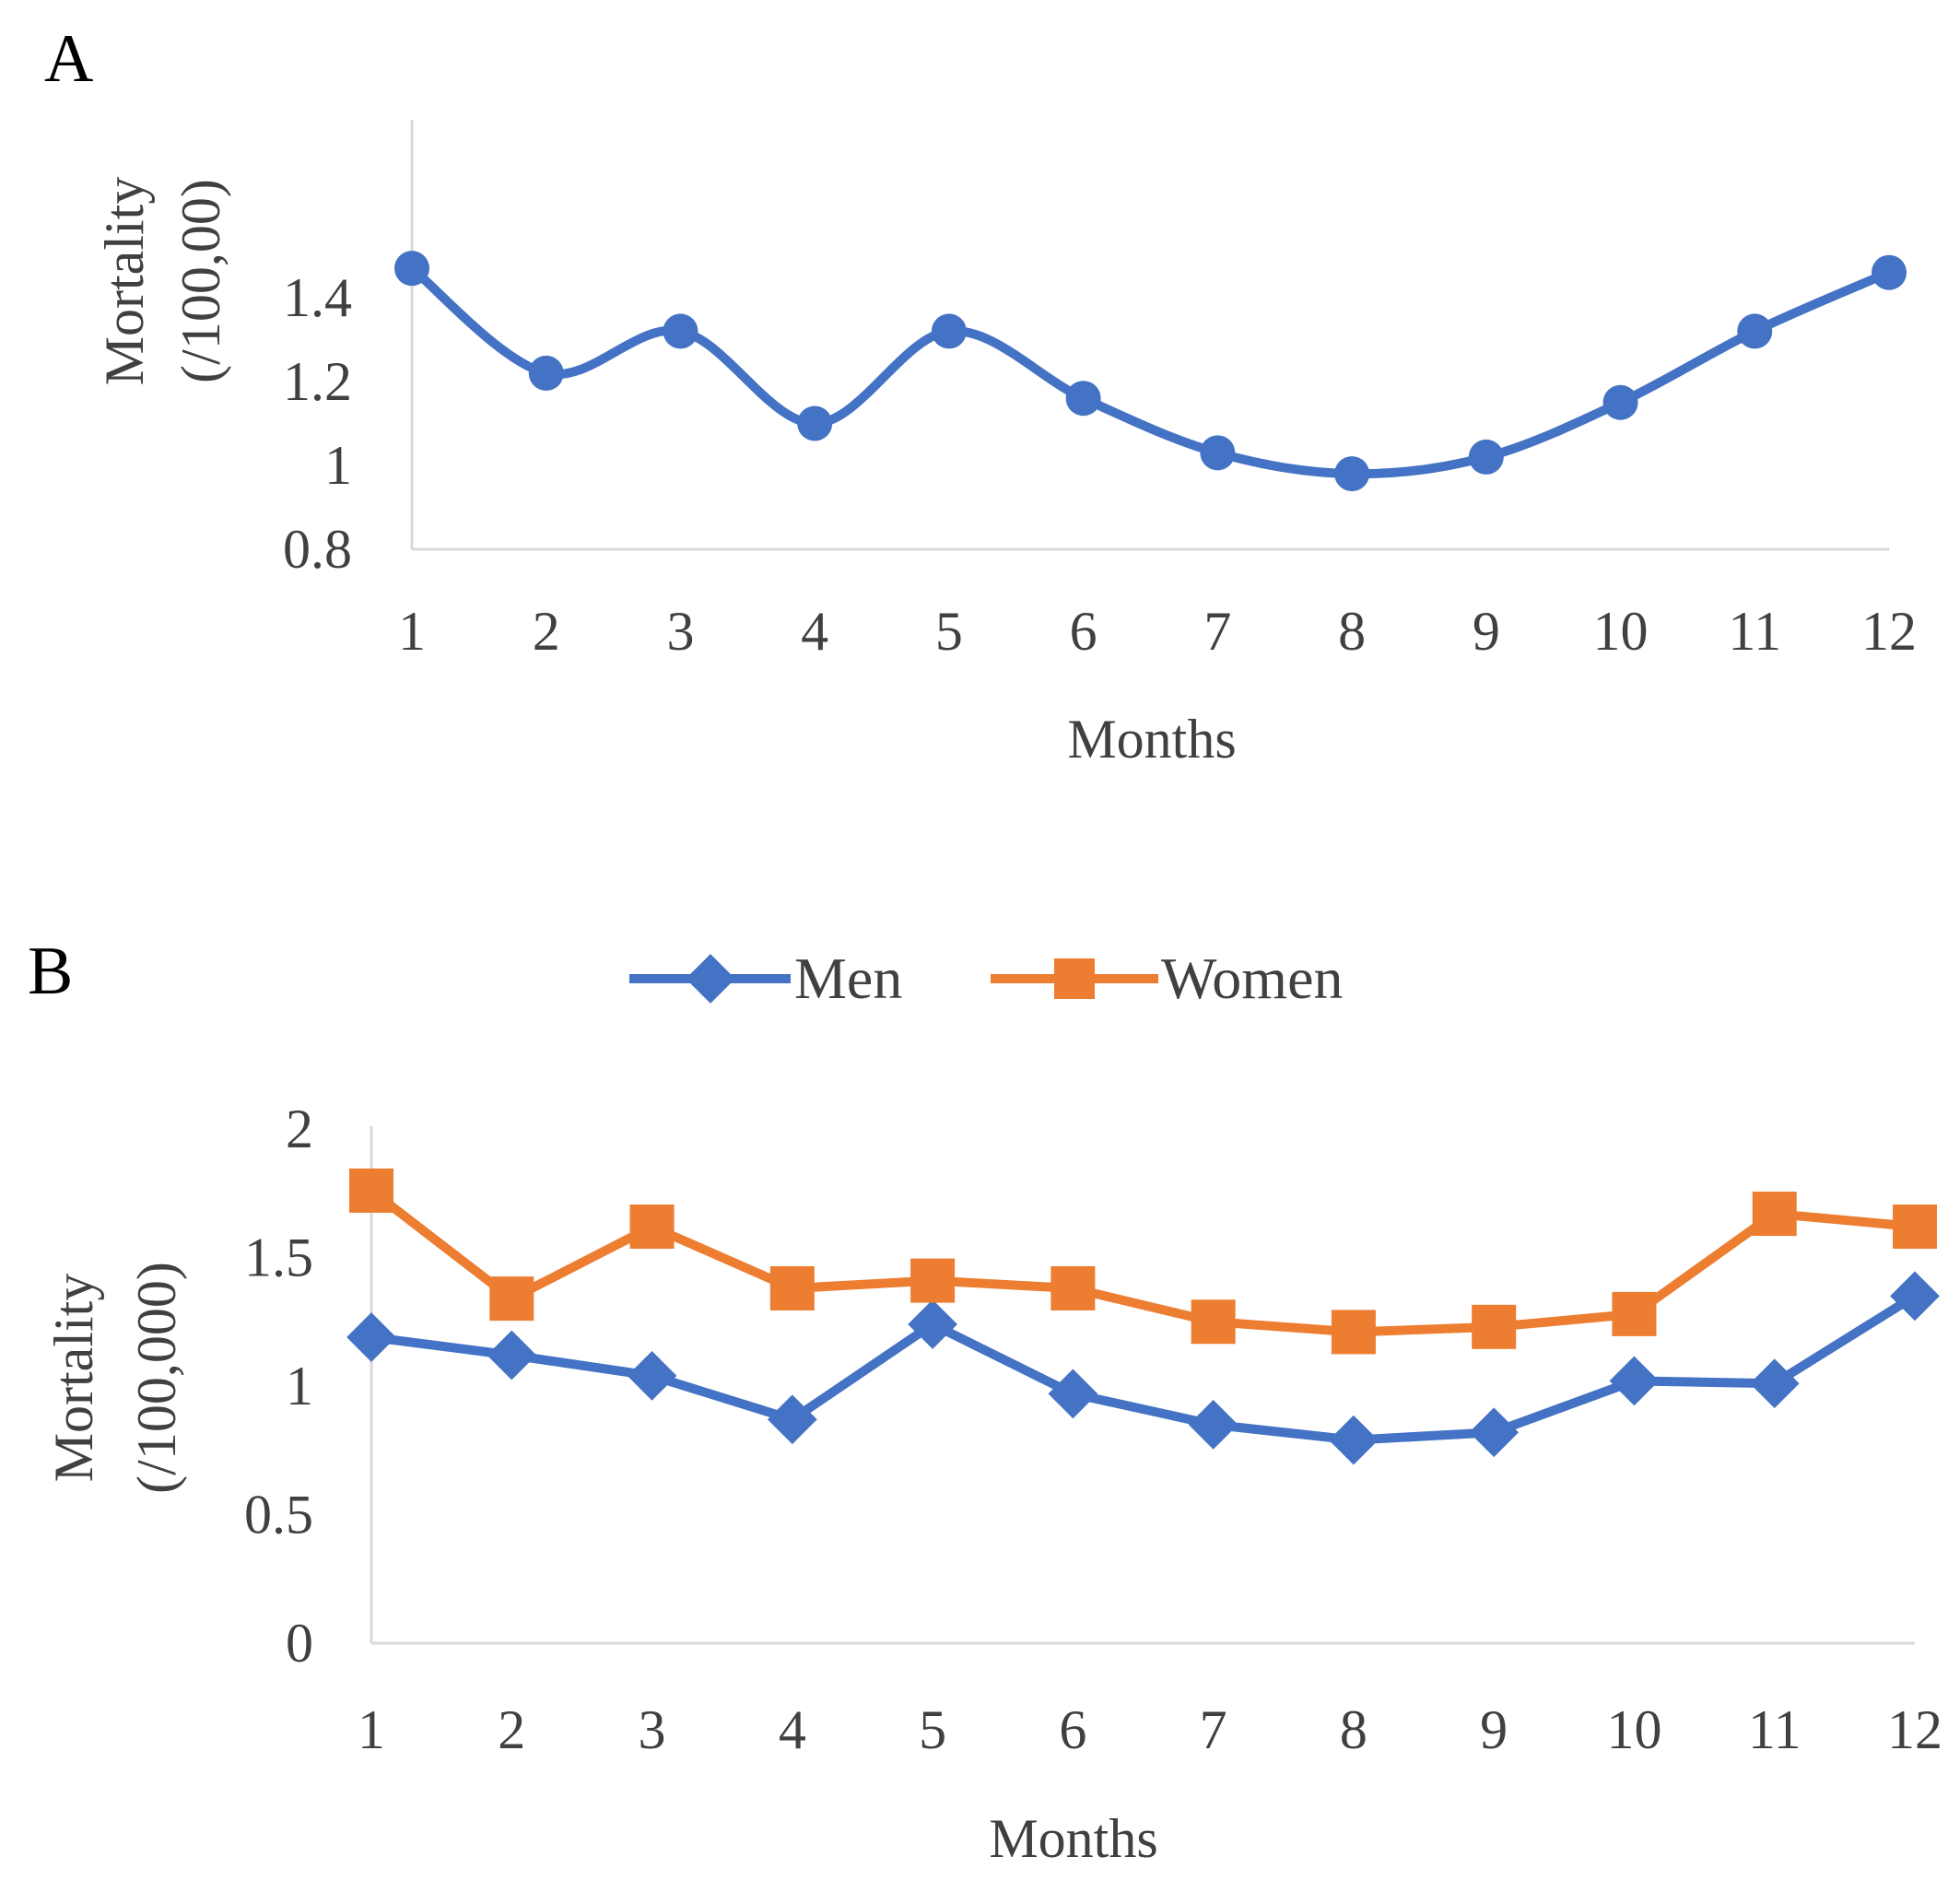  Describe the element at coordinates (1252, 978) in the screenshot. I see `legend-women-label: Women` at that location.